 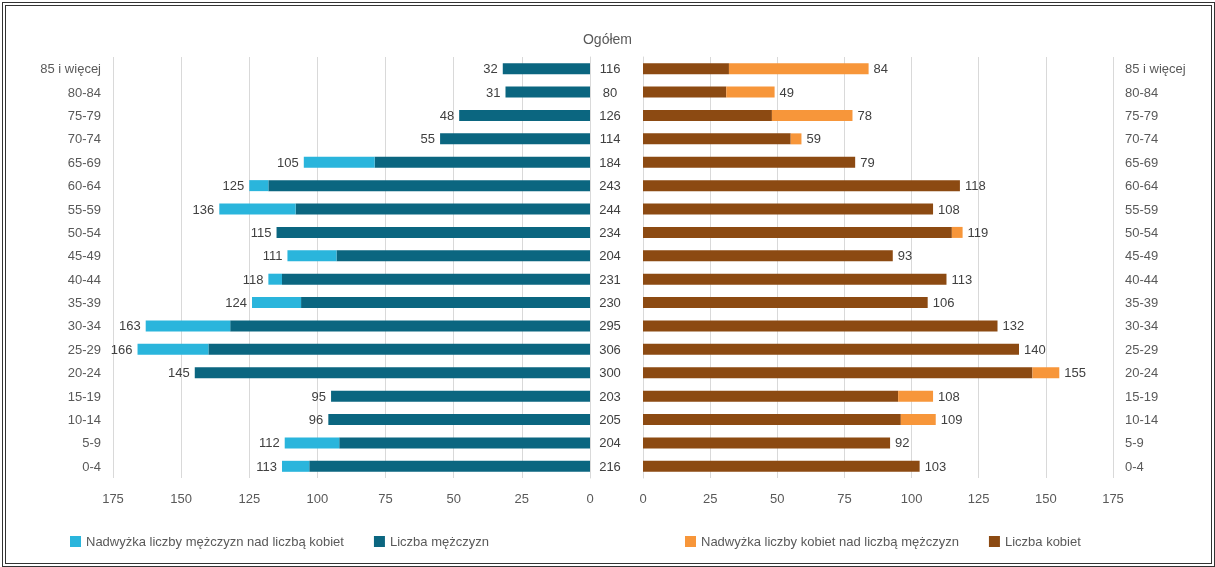 What do you see at coordinates (1142, 349) in the screenshot?
I see `y-tick-label: 25-29` at bounding box center [1142, 349].